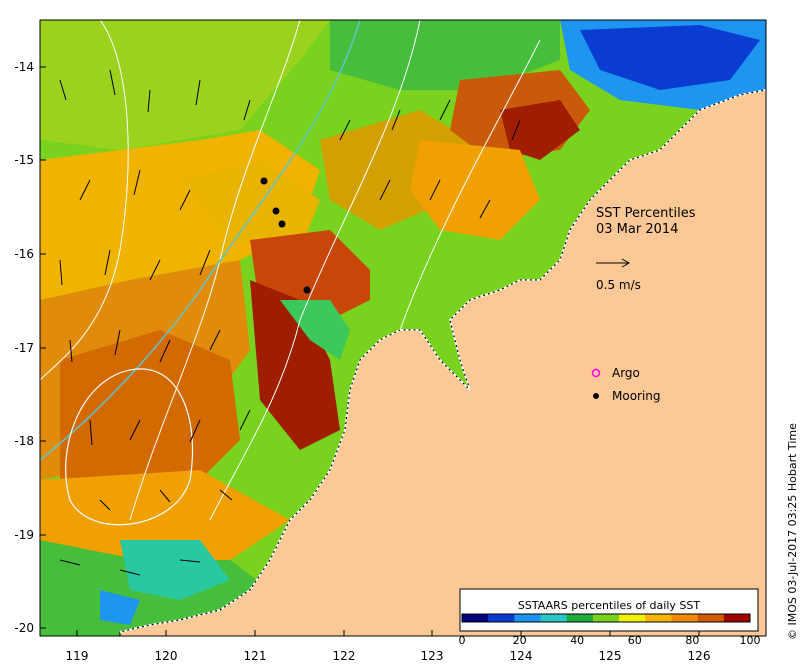 The image size is (809, 672). I want to click on scale-arrow-label: 0.5 m/s, so click(618, 285).